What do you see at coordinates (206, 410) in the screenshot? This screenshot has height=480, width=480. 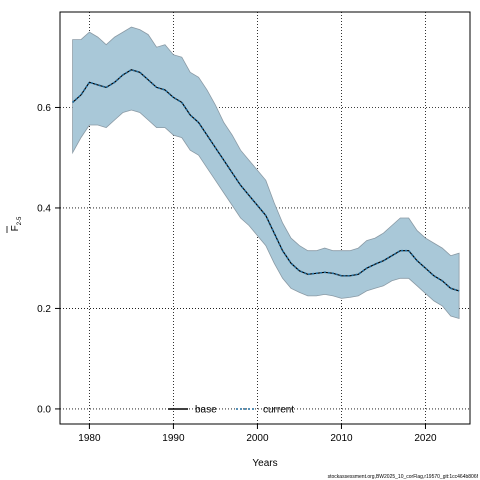 I see `legend-label-base: base` at bounding box center [206, 410].